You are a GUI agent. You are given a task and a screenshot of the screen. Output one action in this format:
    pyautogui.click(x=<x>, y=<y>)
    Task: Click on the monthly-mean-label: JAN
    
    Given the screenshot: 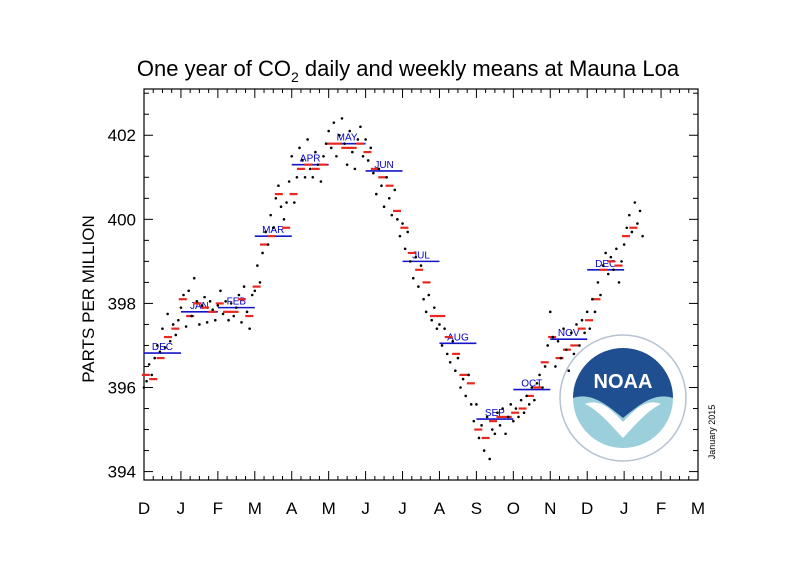 What is the action you would take?
    pyautogui.click(x=199, y=306)
    